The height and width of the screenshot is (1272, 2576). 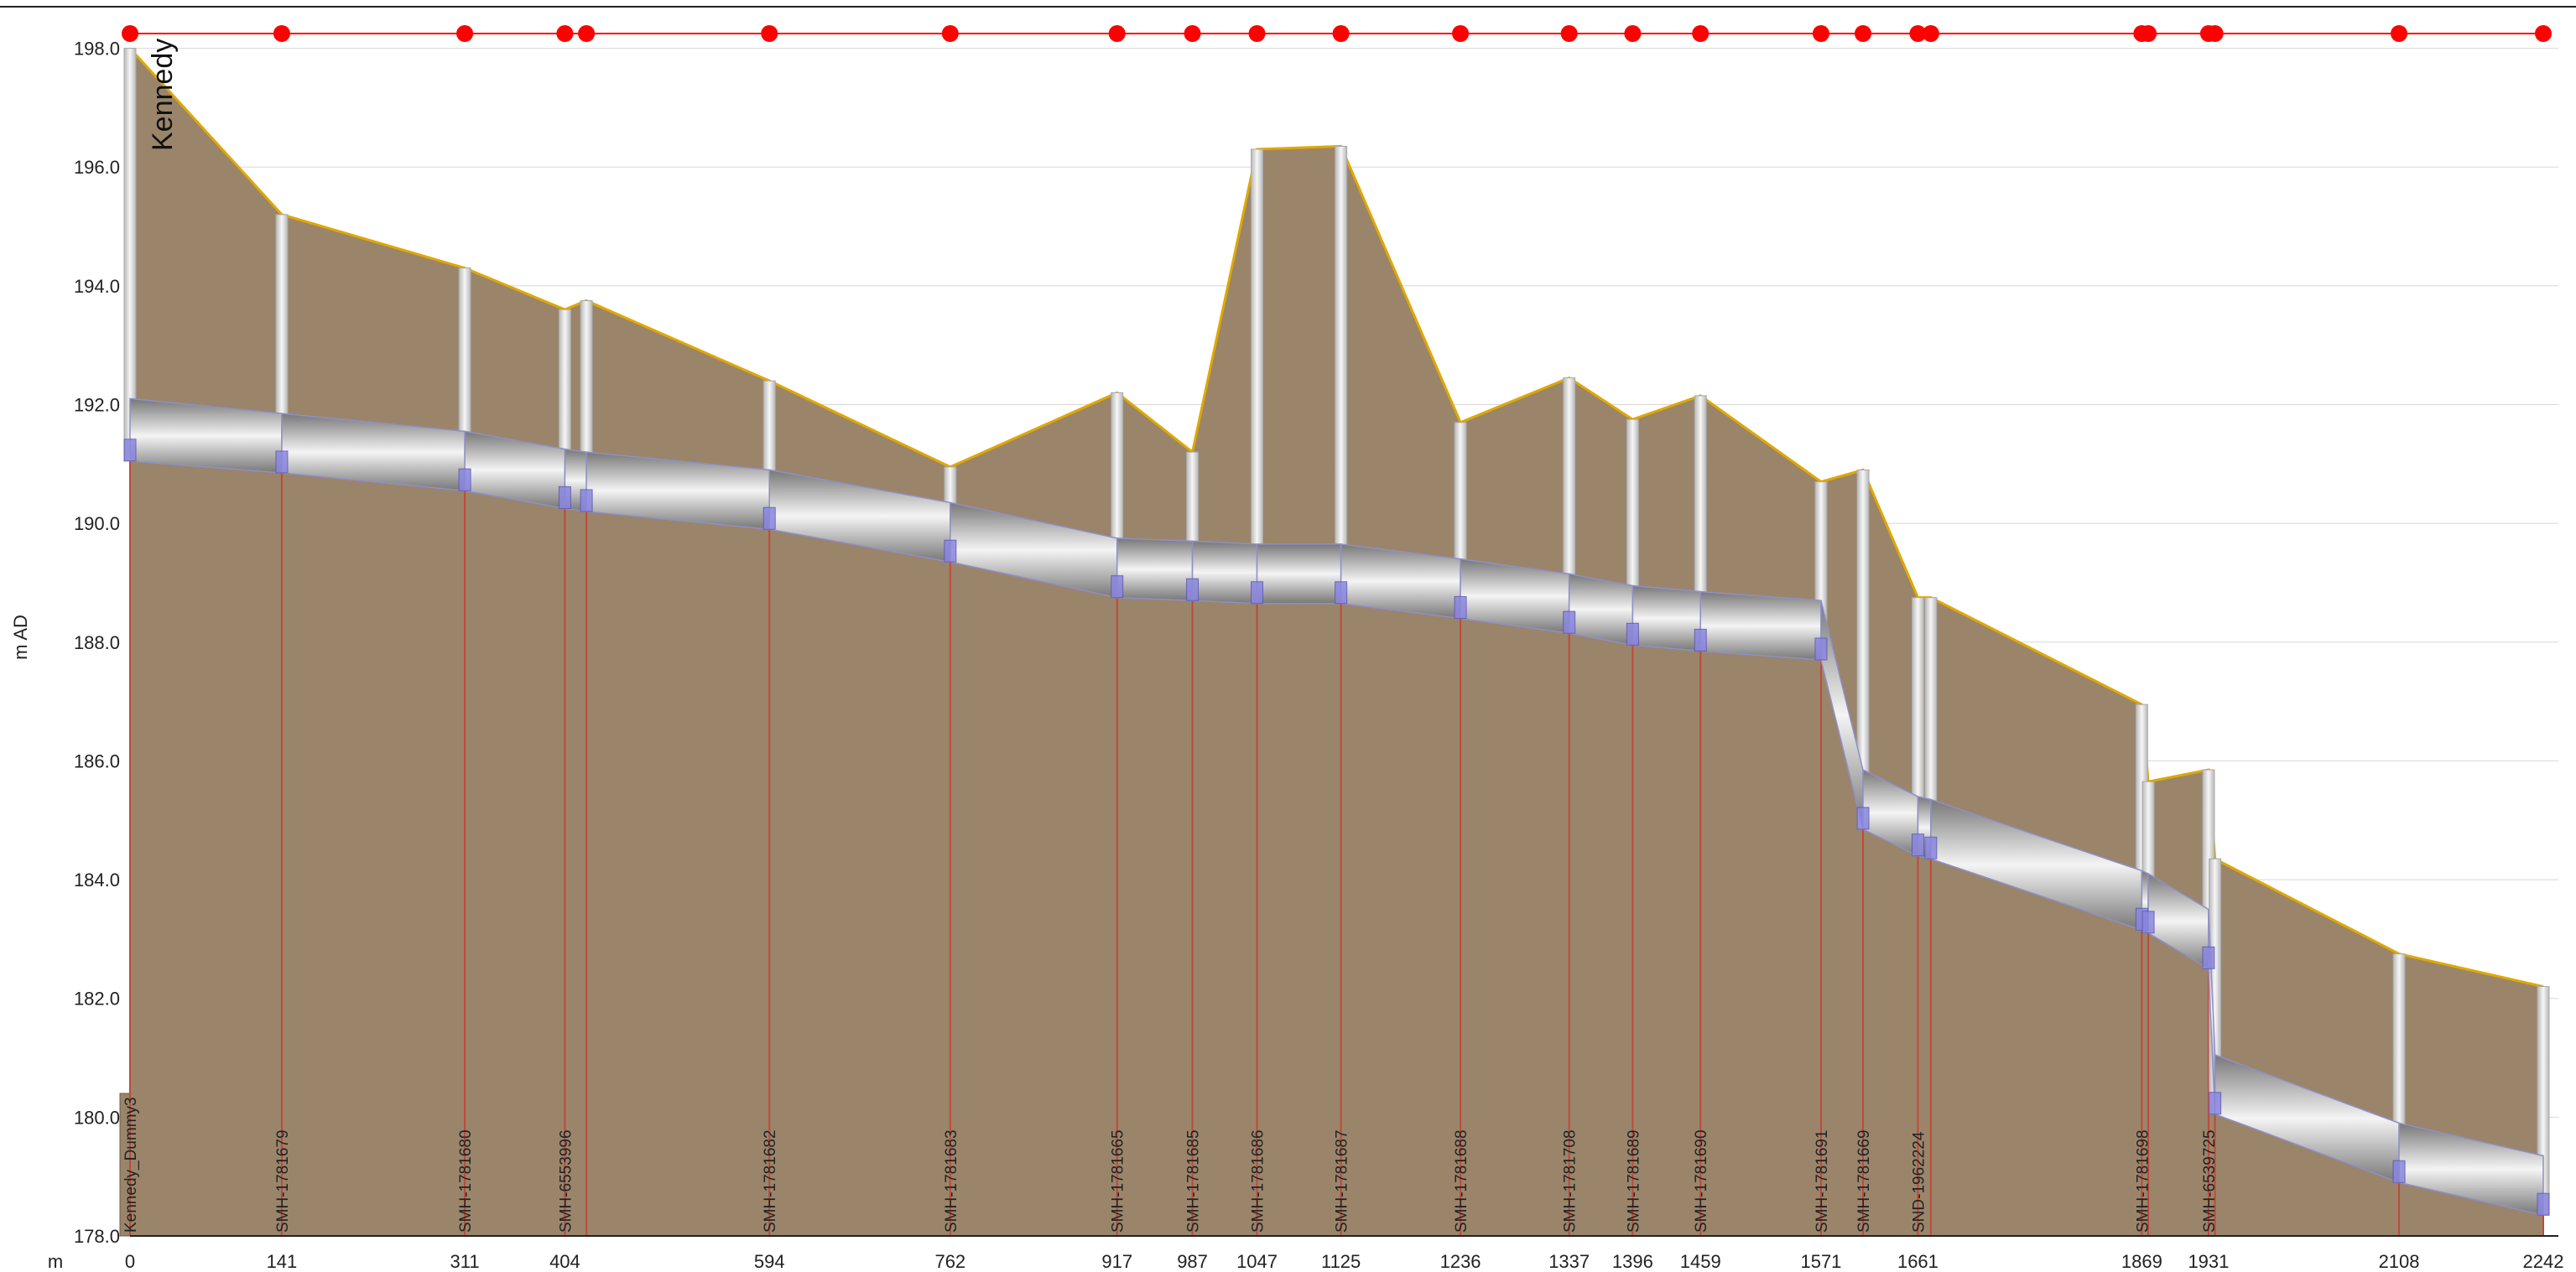 What do you see at coordinates (949, 1262) in the screenshot?
I see `x-tick-label: 762` at bounding box center [949, 1262].